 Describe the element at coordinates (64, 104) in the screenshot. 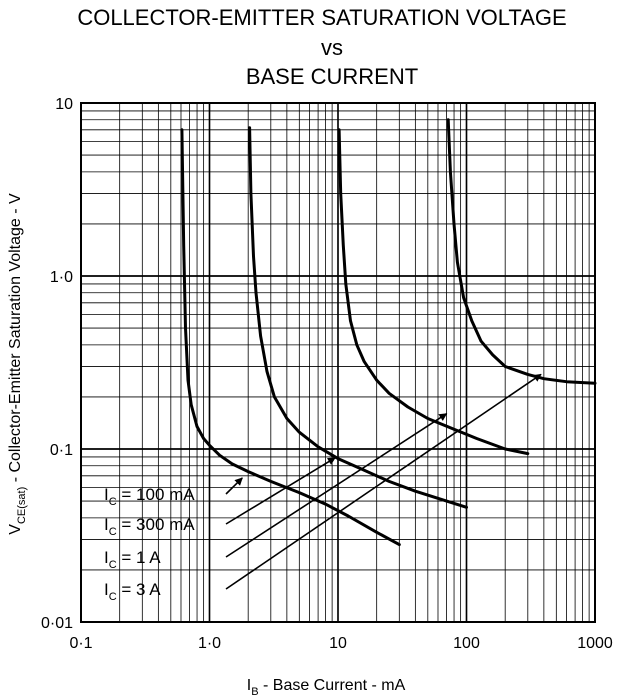

I see `y-tick-label: 10` at that location.